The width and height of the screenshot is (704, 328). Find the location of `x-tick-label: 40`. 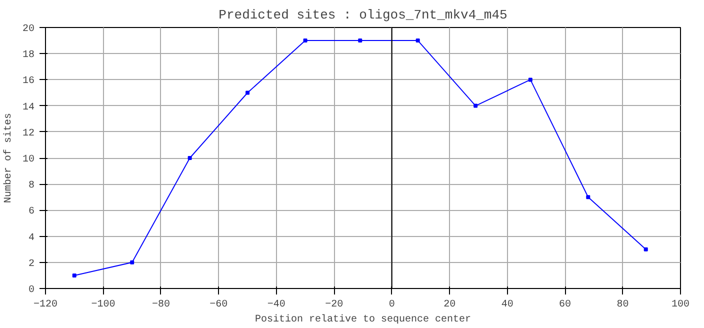

x-tick-label: 40 is located at coordinates (507, 305).